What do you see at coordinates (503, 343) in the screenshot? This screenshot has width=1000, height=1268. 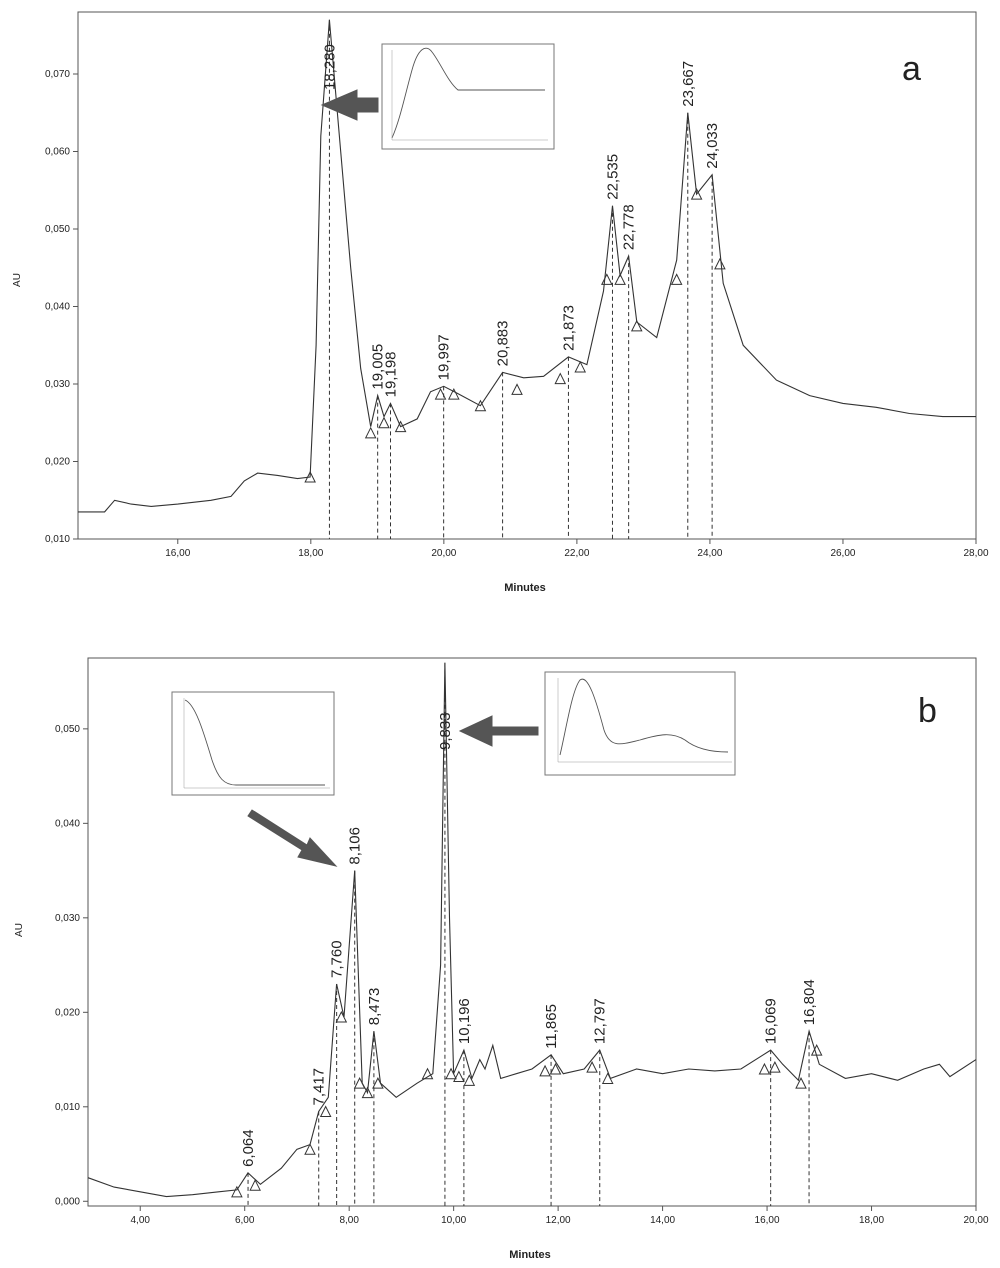 I see `peak-label: 20,883` at bounding box center [503, 343].